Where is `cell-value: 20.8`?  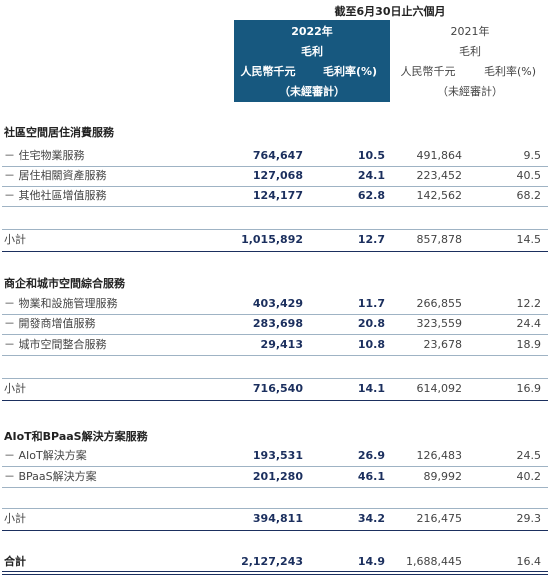
cell-value: 20.8 is located at coordinates (371, 323).